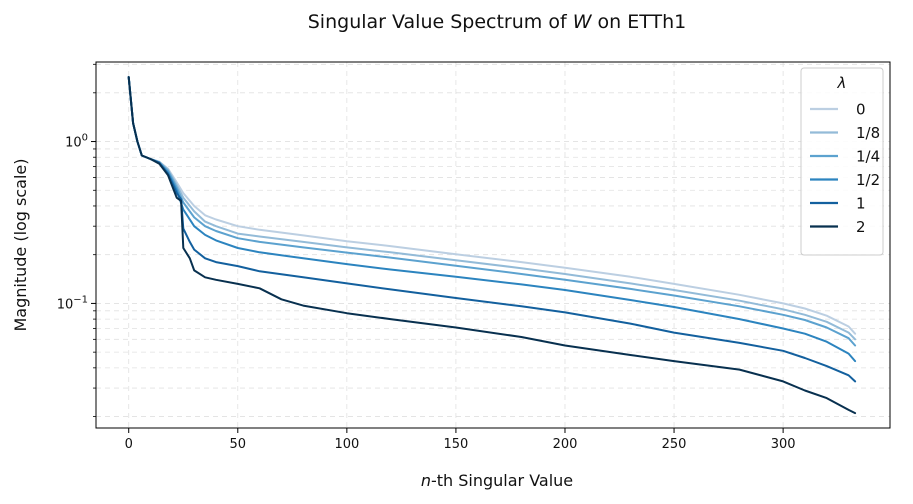 The height and width of the screenshot is (504, 913). What do you see at coordinates (238, 444) in the screenshot?
I see `x-tick-label: 50` at bounding box center [238, 444].